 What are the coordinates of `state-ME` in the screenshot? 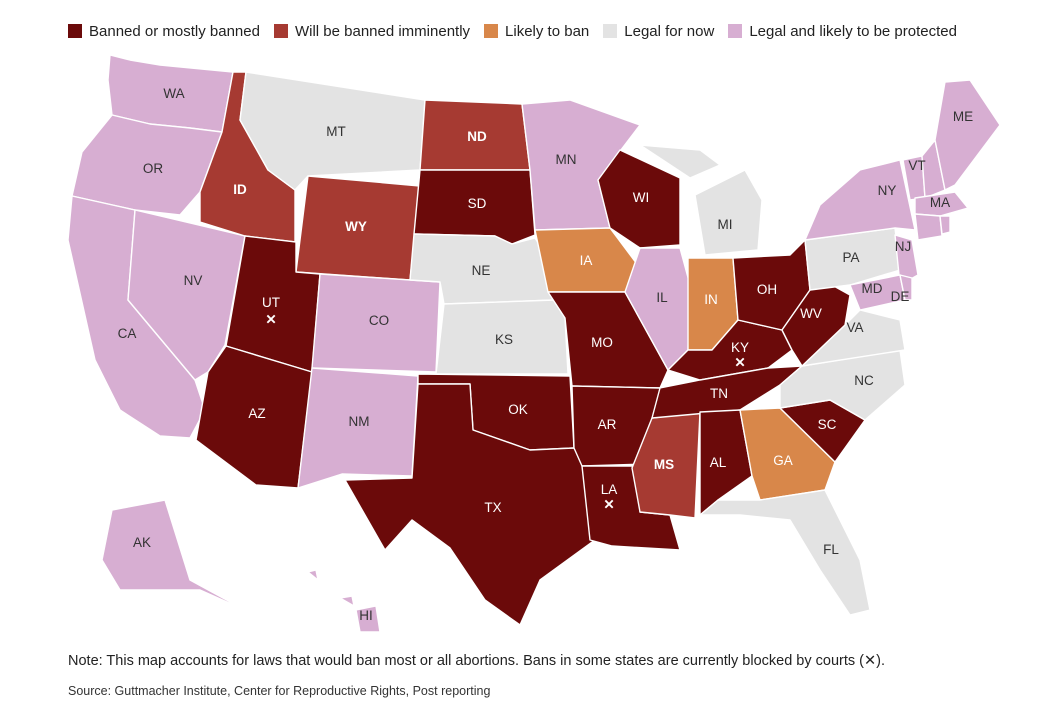 It's located at (967, 135).